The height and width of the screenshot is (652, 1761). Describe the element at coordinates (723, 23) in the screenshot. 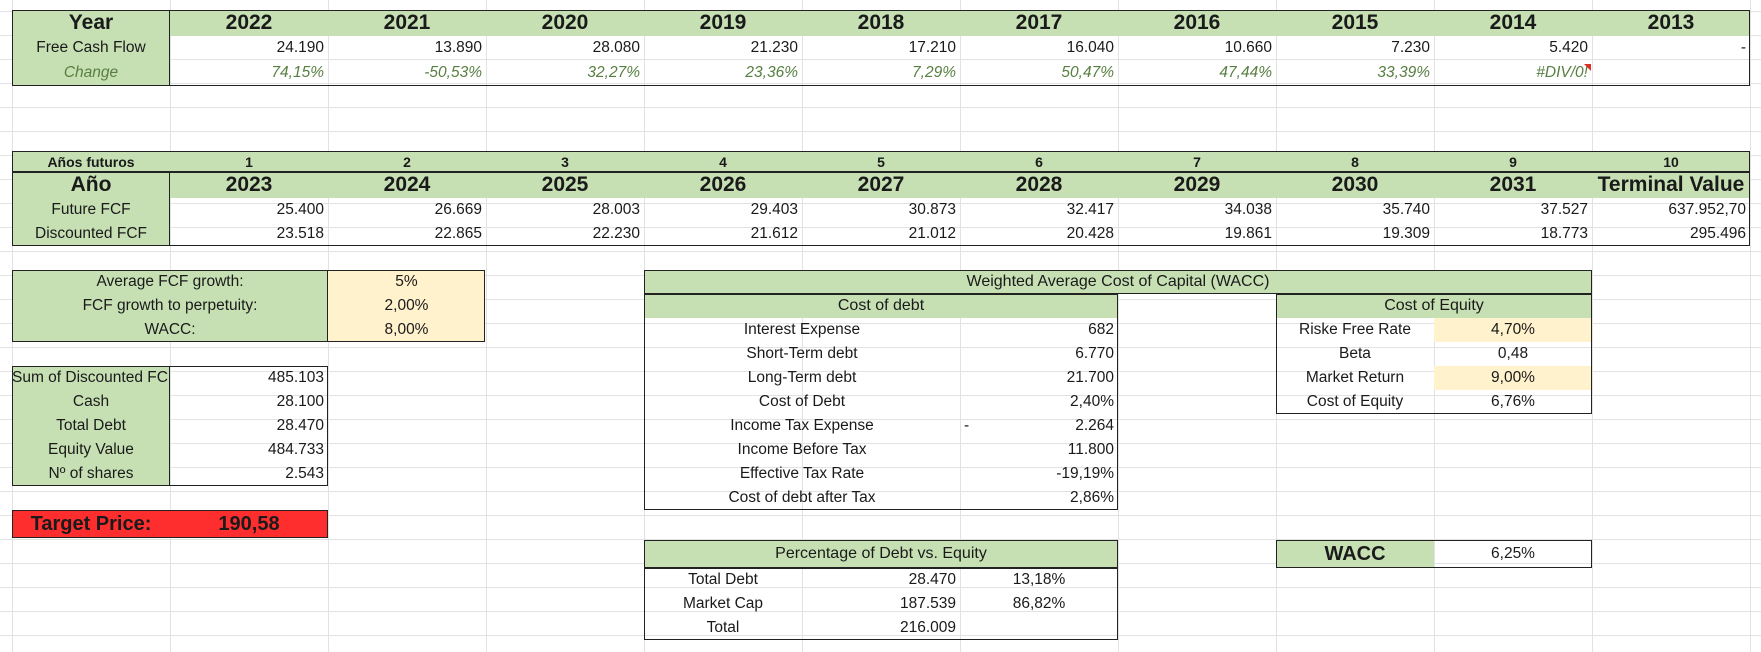

I see `hist-year-cell: 2019` at that location.